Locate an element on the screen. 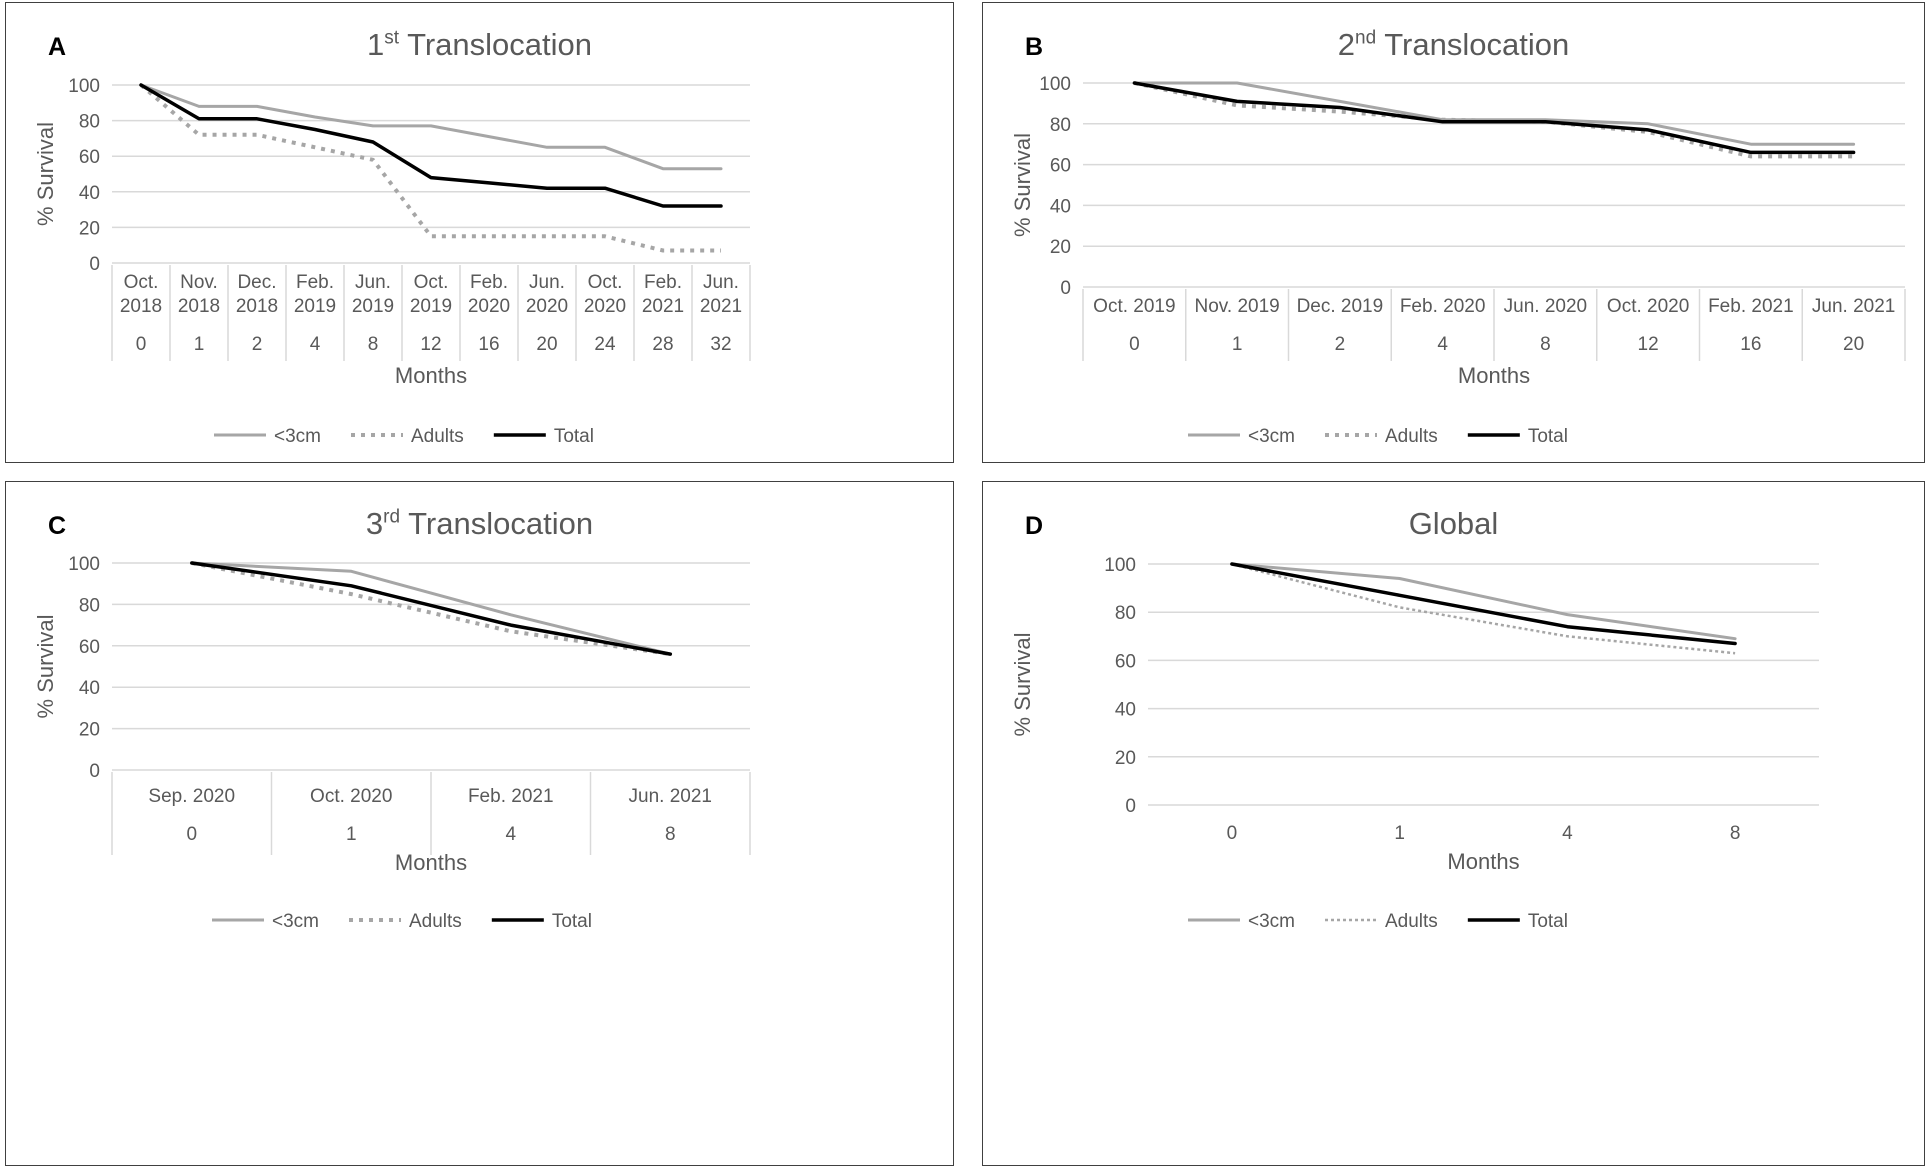  x-date-label: Dec. is located at coordinates (256, 282).